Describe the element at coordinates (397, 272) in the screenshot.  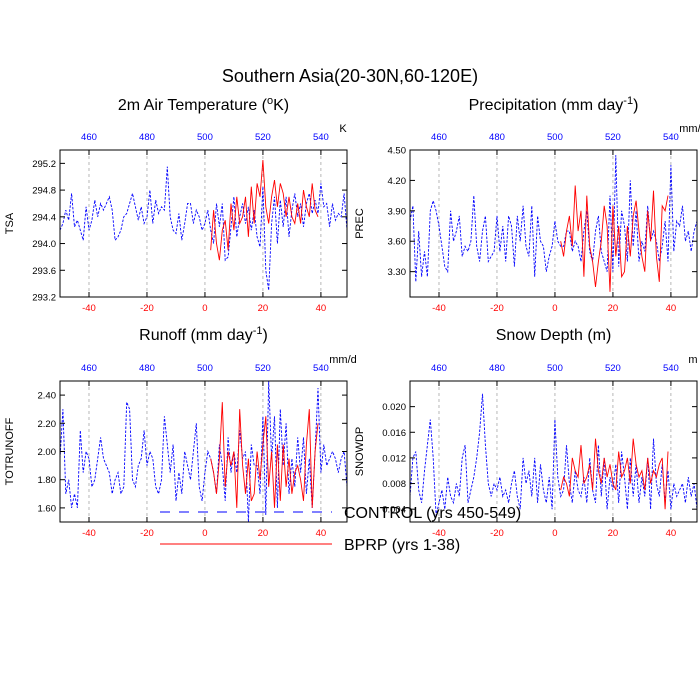
I see `y-tick-label: 3.30` at that location.